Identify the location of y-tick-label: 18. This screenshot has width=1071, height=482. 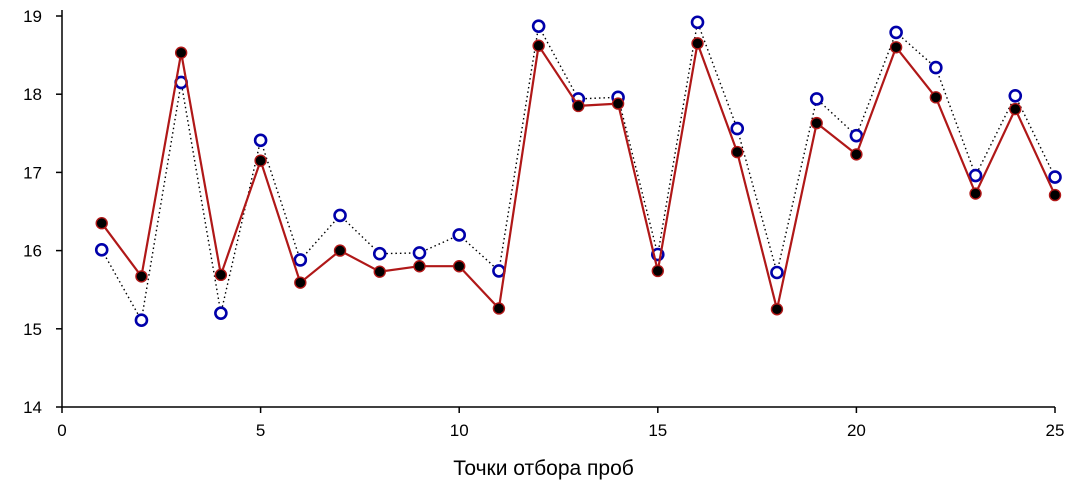
(32, 94).